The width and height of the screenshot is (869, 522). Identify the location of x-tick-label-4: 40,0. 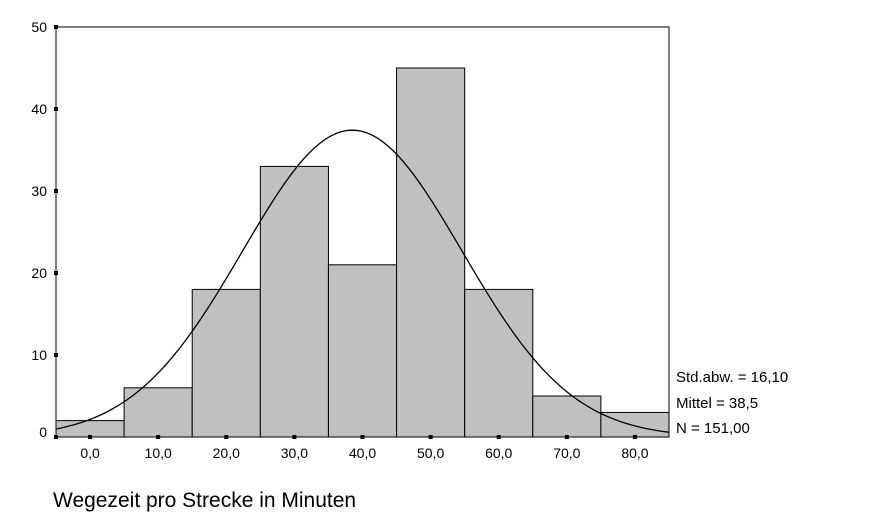
(362, 453).